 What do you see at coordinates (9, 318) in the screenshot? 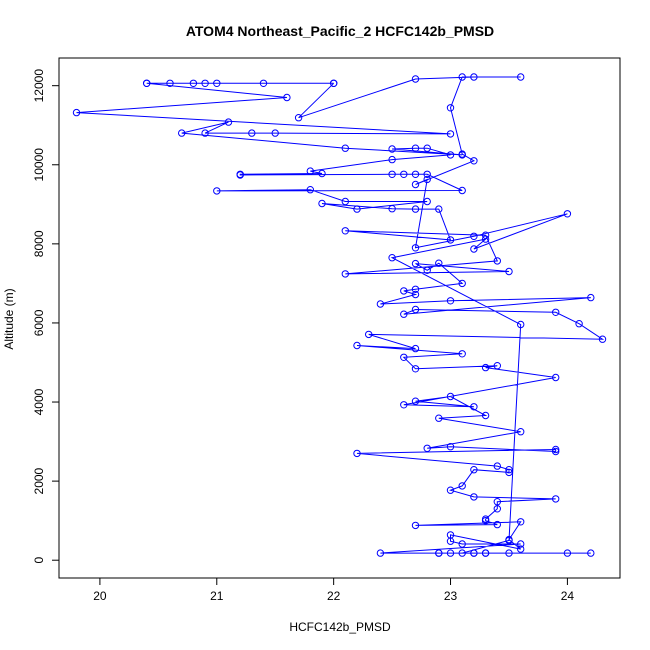
I see `y-axis-label: Altitude (m)` at bounding box center [9, 318].